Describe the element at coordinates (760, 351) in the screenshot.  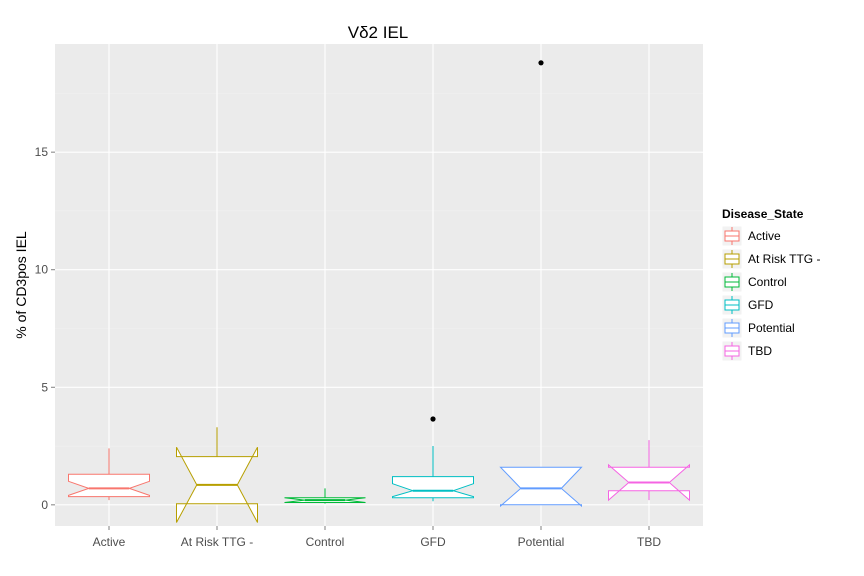
I see `legend-label: TBD` at that location.